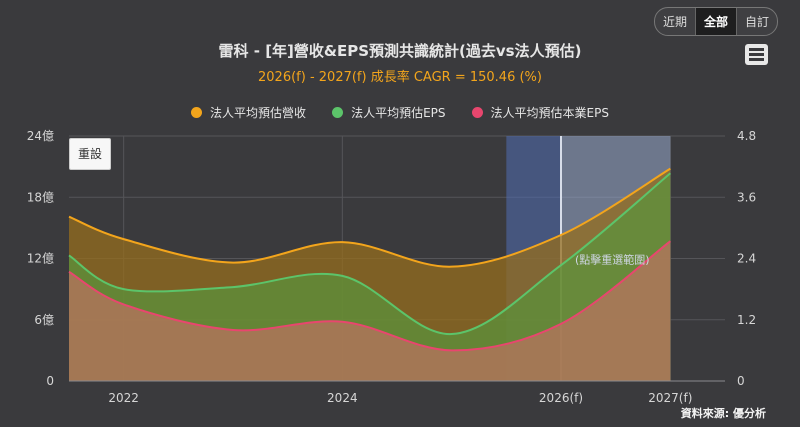 This screenshot has width=800, height=427. I want to click on y-right-tick-label: 0, so click(741, 381).